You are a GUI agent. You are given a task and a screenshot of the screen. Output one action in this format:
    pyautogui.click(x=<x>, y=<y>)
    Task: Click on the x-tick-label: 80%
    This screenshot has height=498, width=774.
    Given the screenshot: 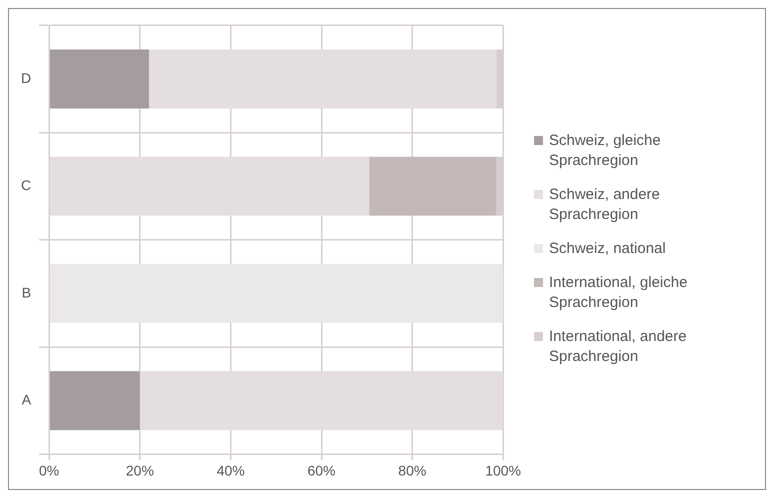 What is the action you would take?
    pyautogui.click(x=412, y=470)
    